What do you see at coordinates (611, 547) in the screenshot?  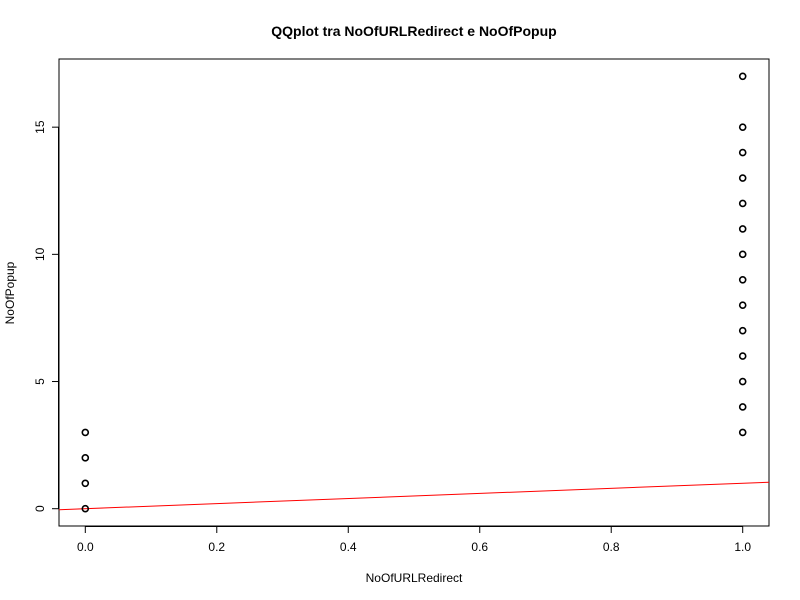 I see `x-tick-label: 0.8` at bounding box center [611, 547].